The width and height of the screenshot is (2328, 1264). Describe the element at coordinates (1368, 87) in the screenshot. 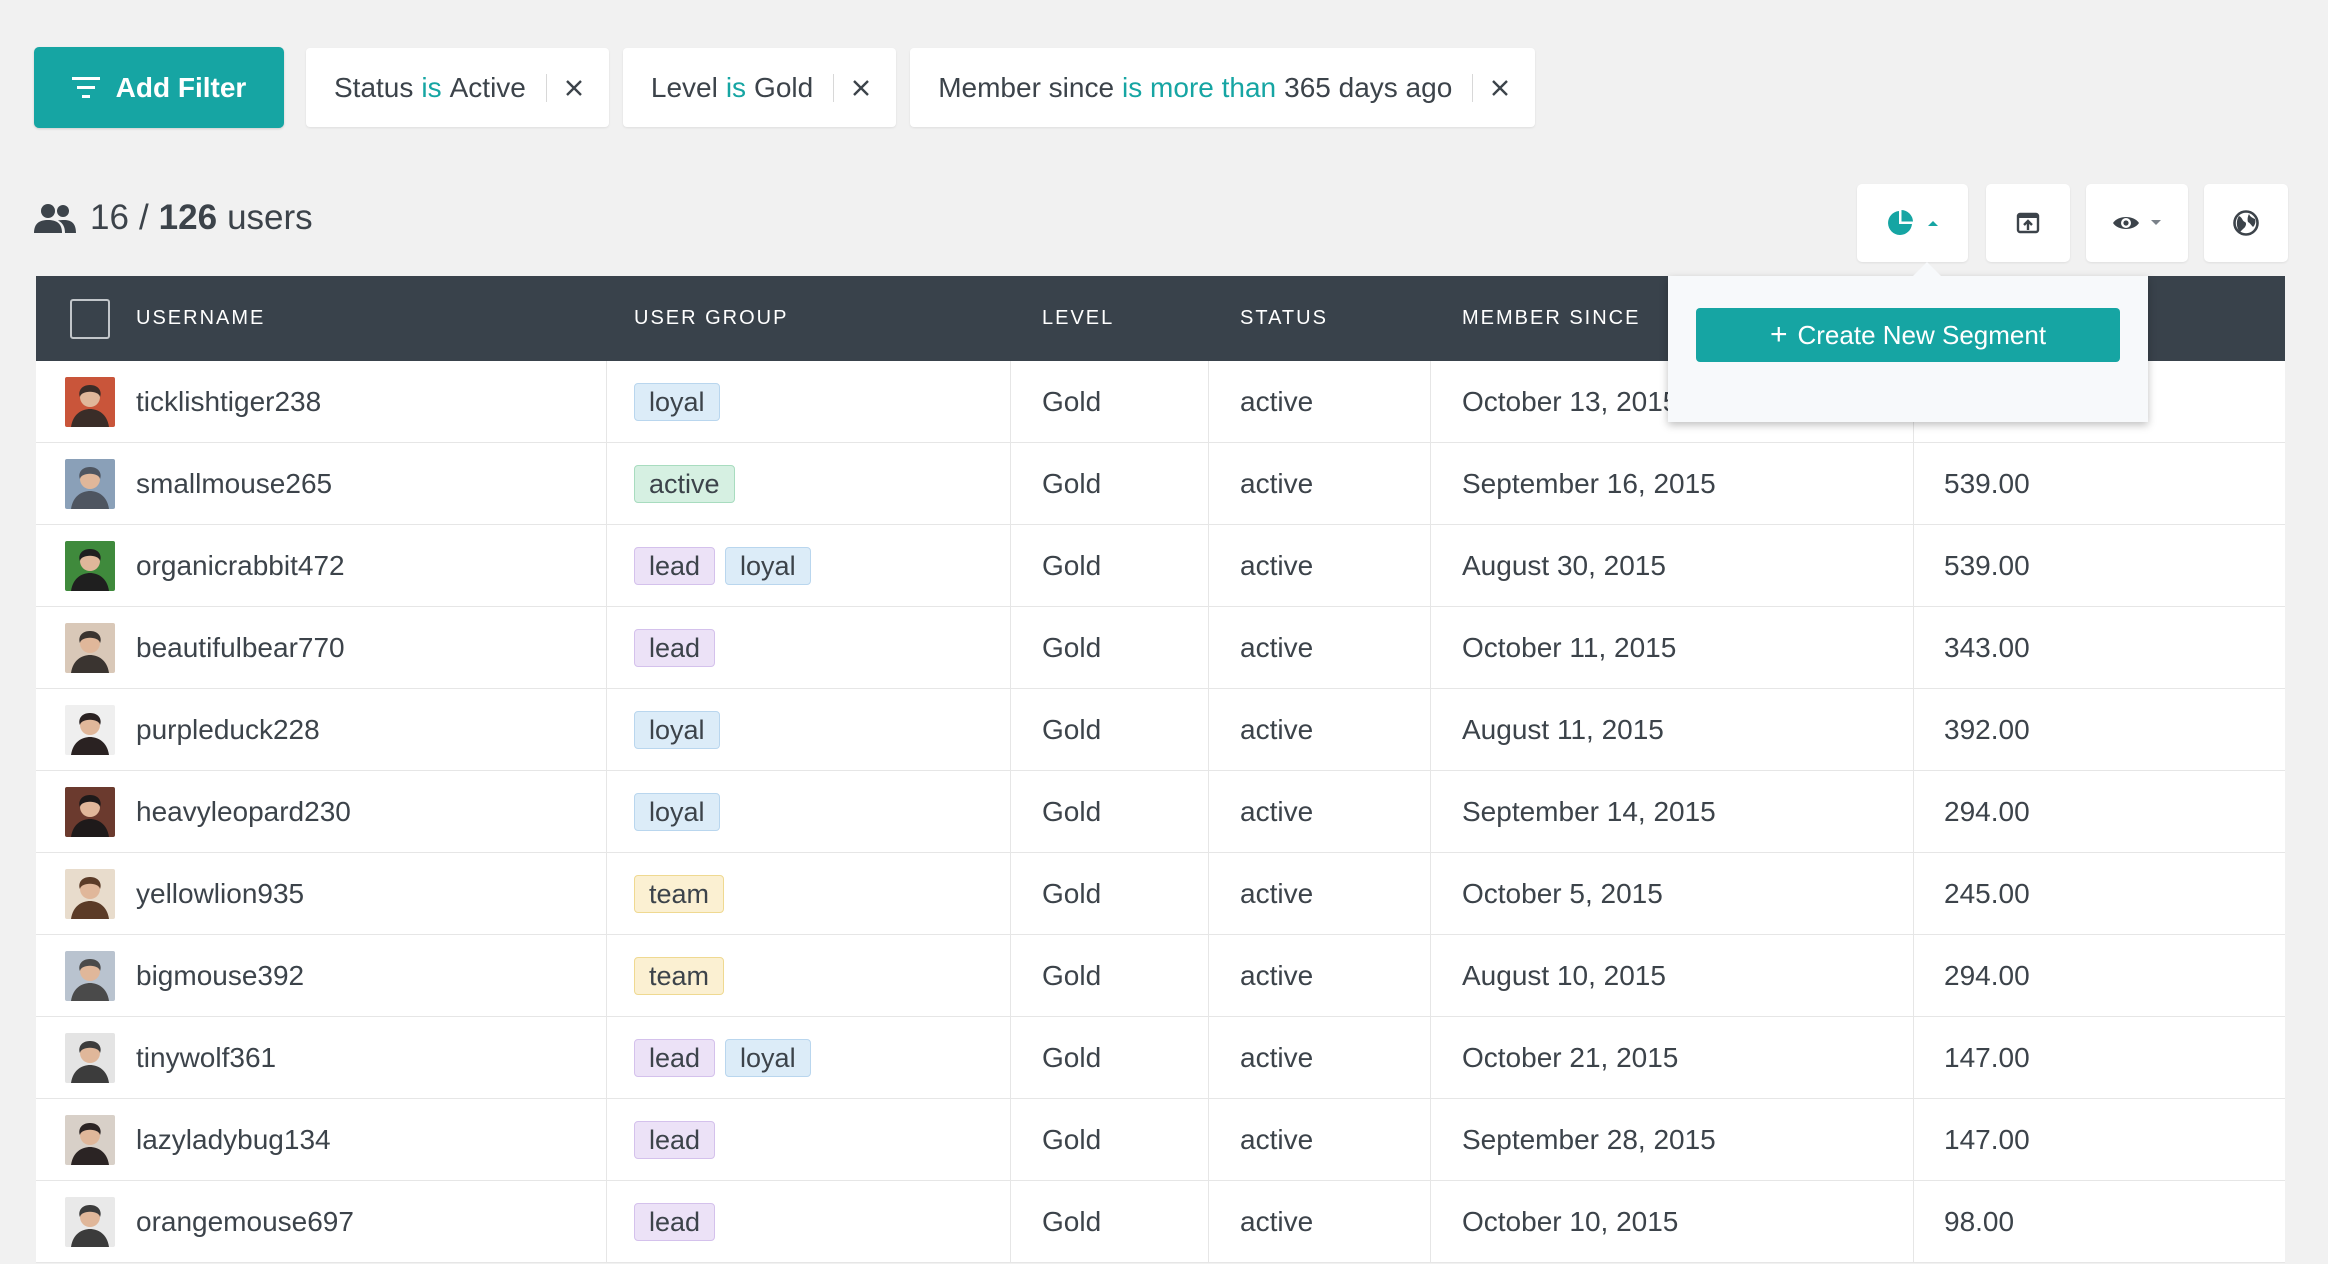

I see `filter-value: 365 days ago` at that location.